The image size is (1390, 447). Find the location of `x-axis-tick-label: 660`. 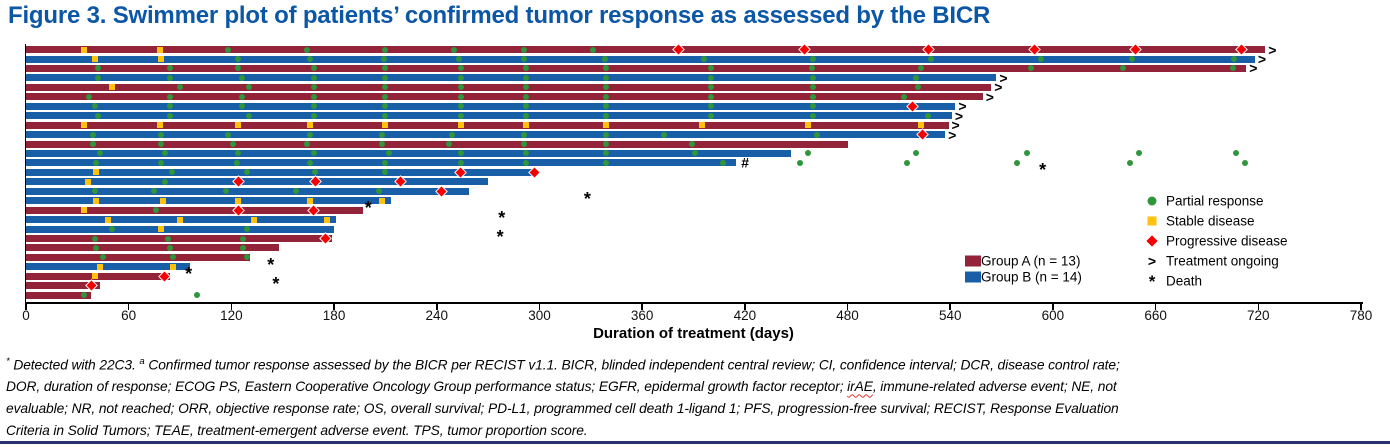

x-axis-tick-label: 660 is located at coordinates (1155, 315).